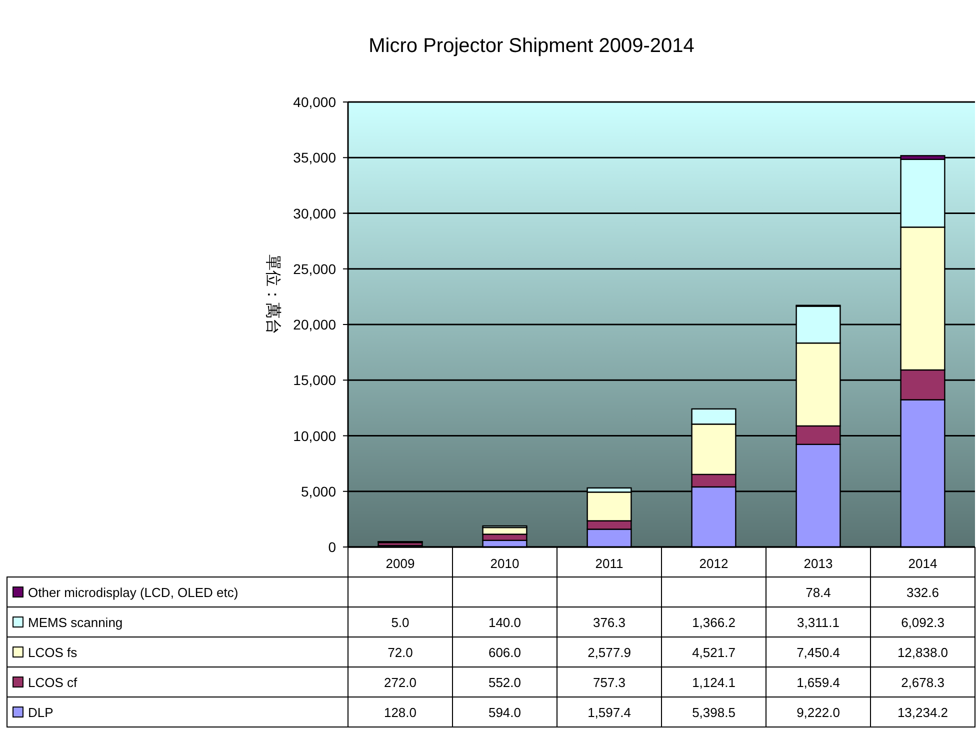 This screenshot has height=747, width=980. What do you see at coordinates (818, 622) in the screenshot?
I see `data-label: 3,311.1` at bounding box center [818, 622].